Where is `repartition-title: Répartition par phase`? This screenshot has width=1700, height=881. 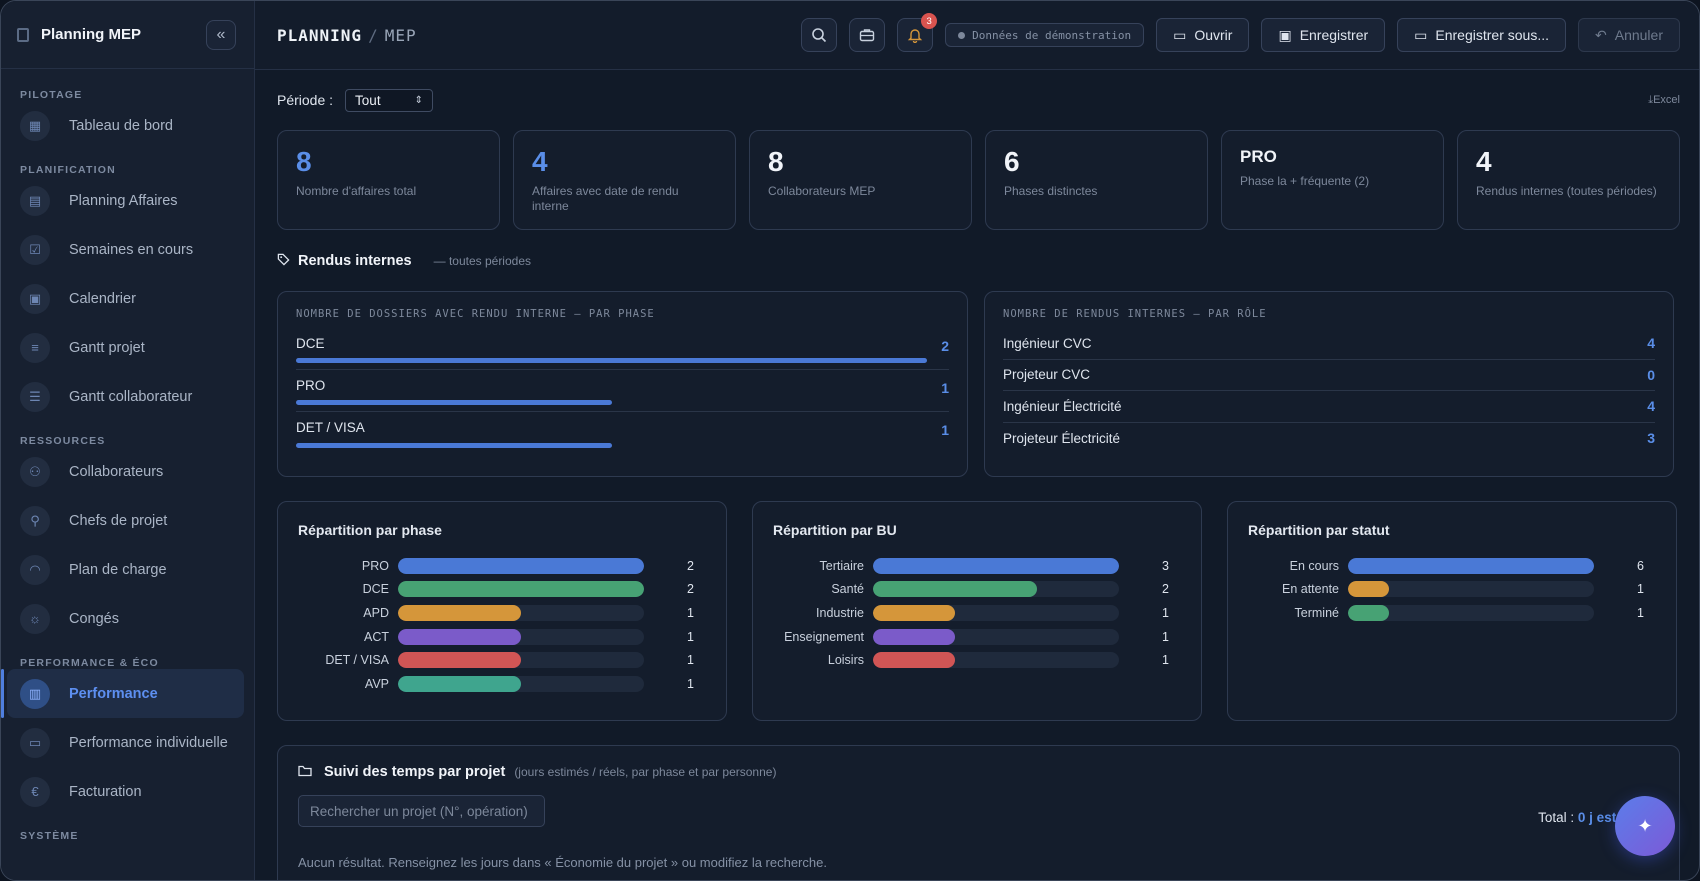 repartition-title: Répartition par phase is located at coordinates (370, 530).